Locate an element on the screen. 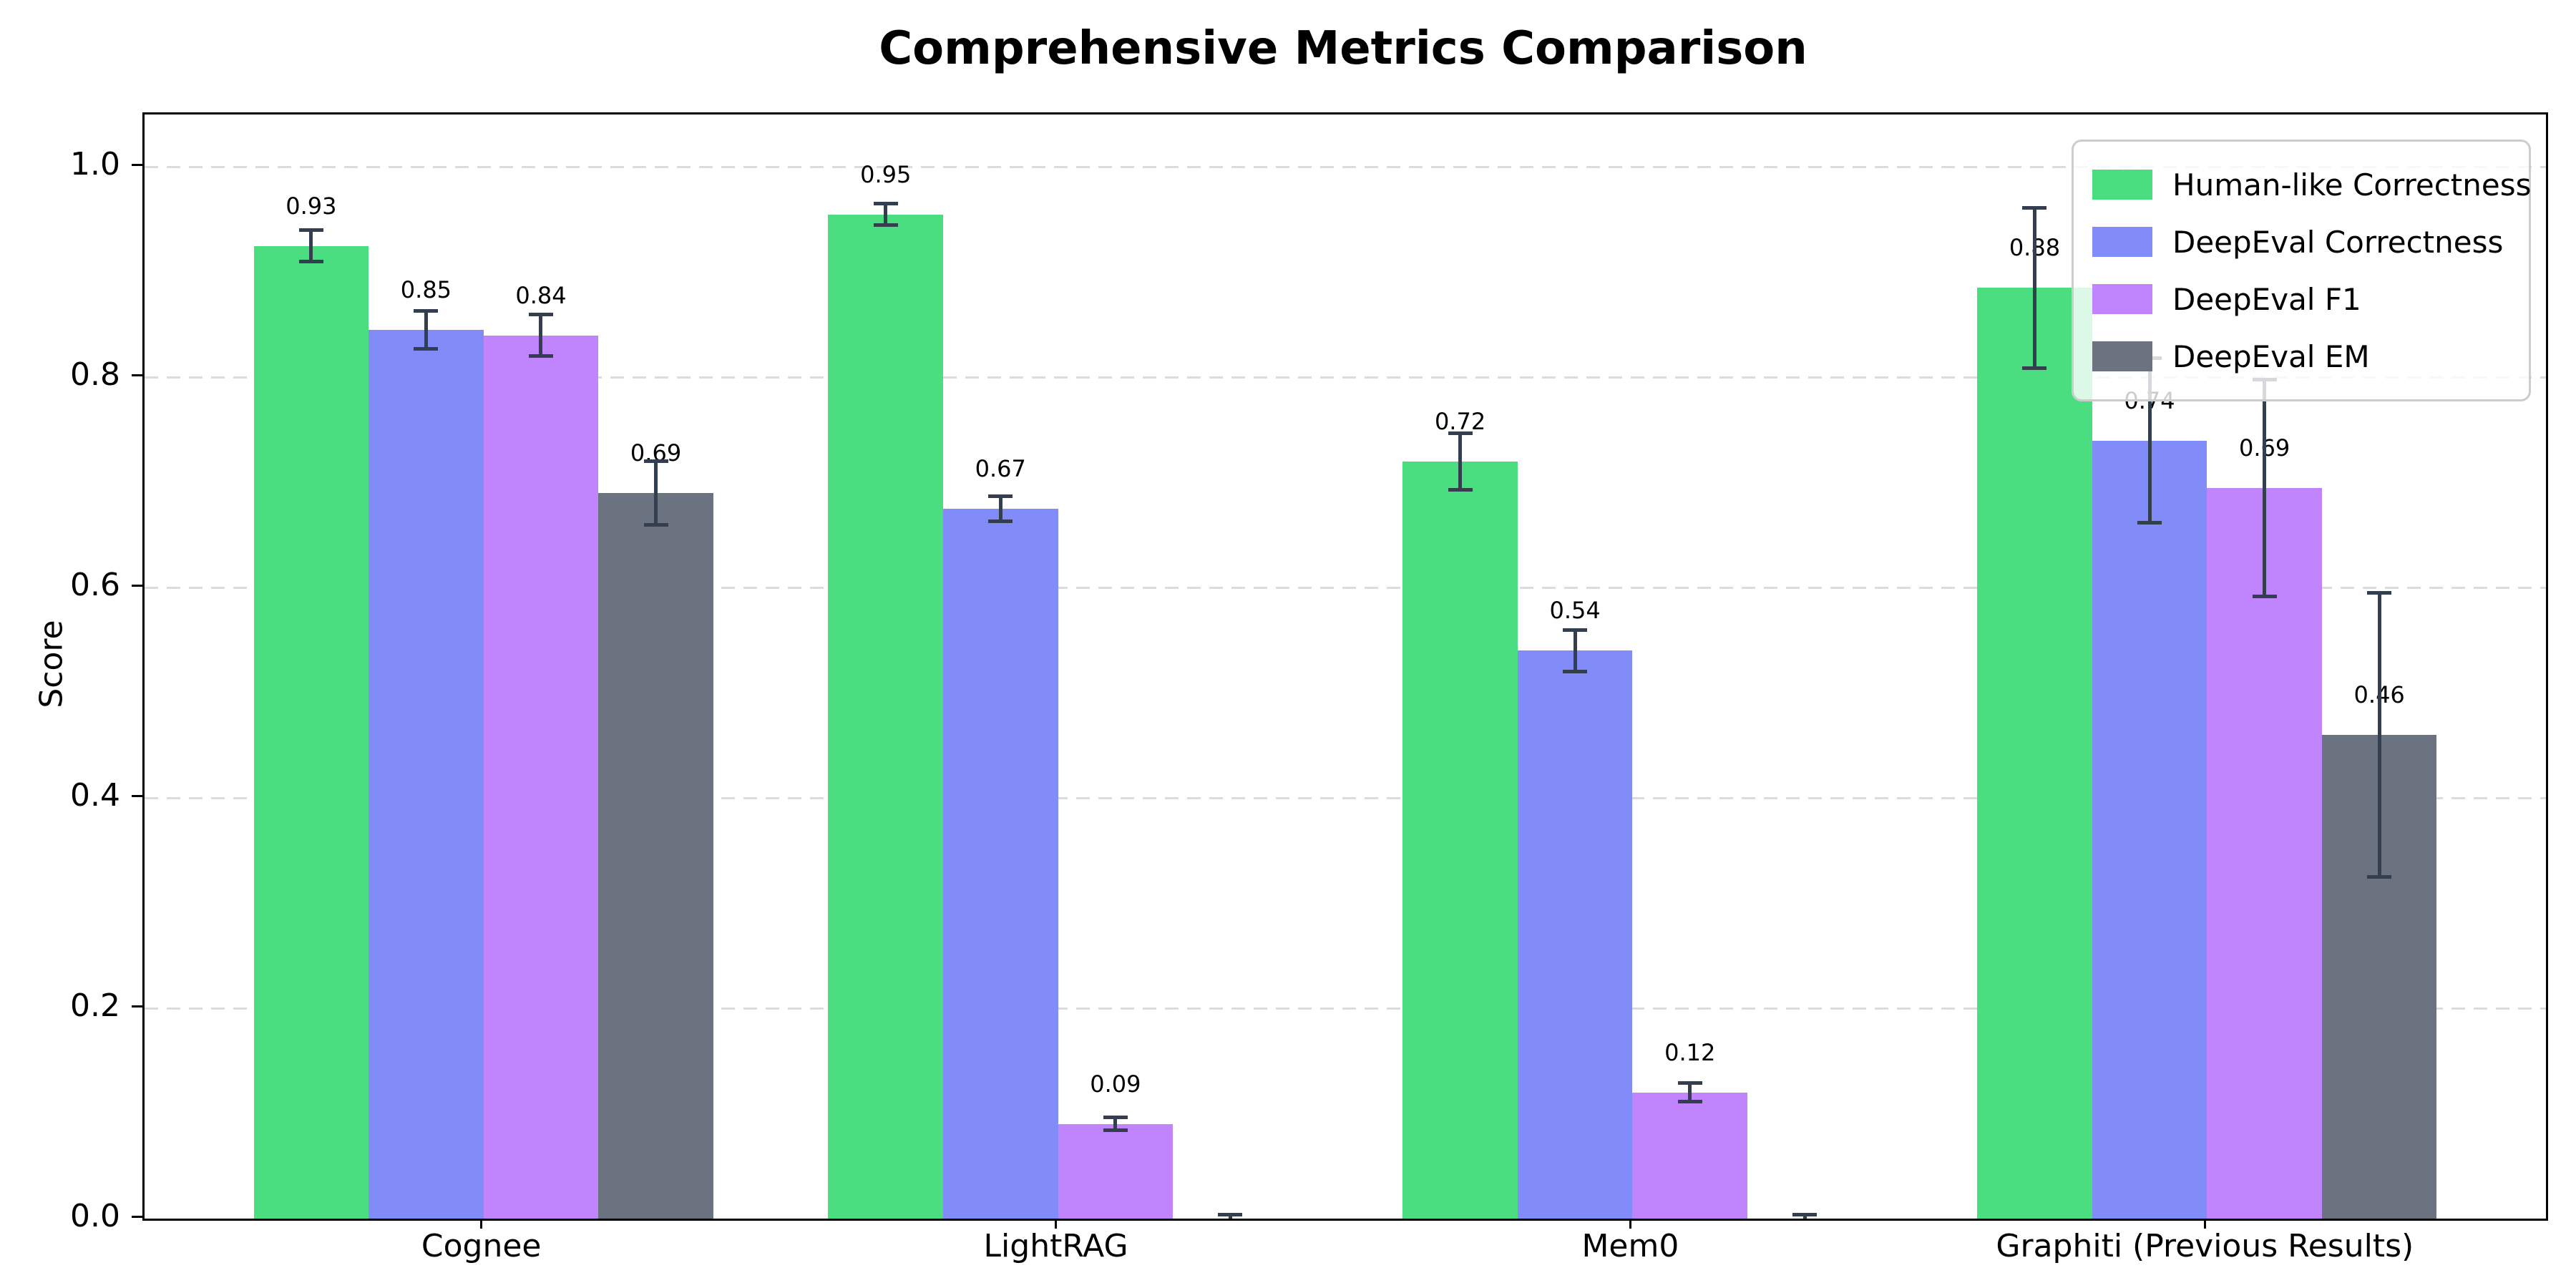 The image size is (2576, 1288). y-tick-label: 1.0 is located at coordinates (95, 164).